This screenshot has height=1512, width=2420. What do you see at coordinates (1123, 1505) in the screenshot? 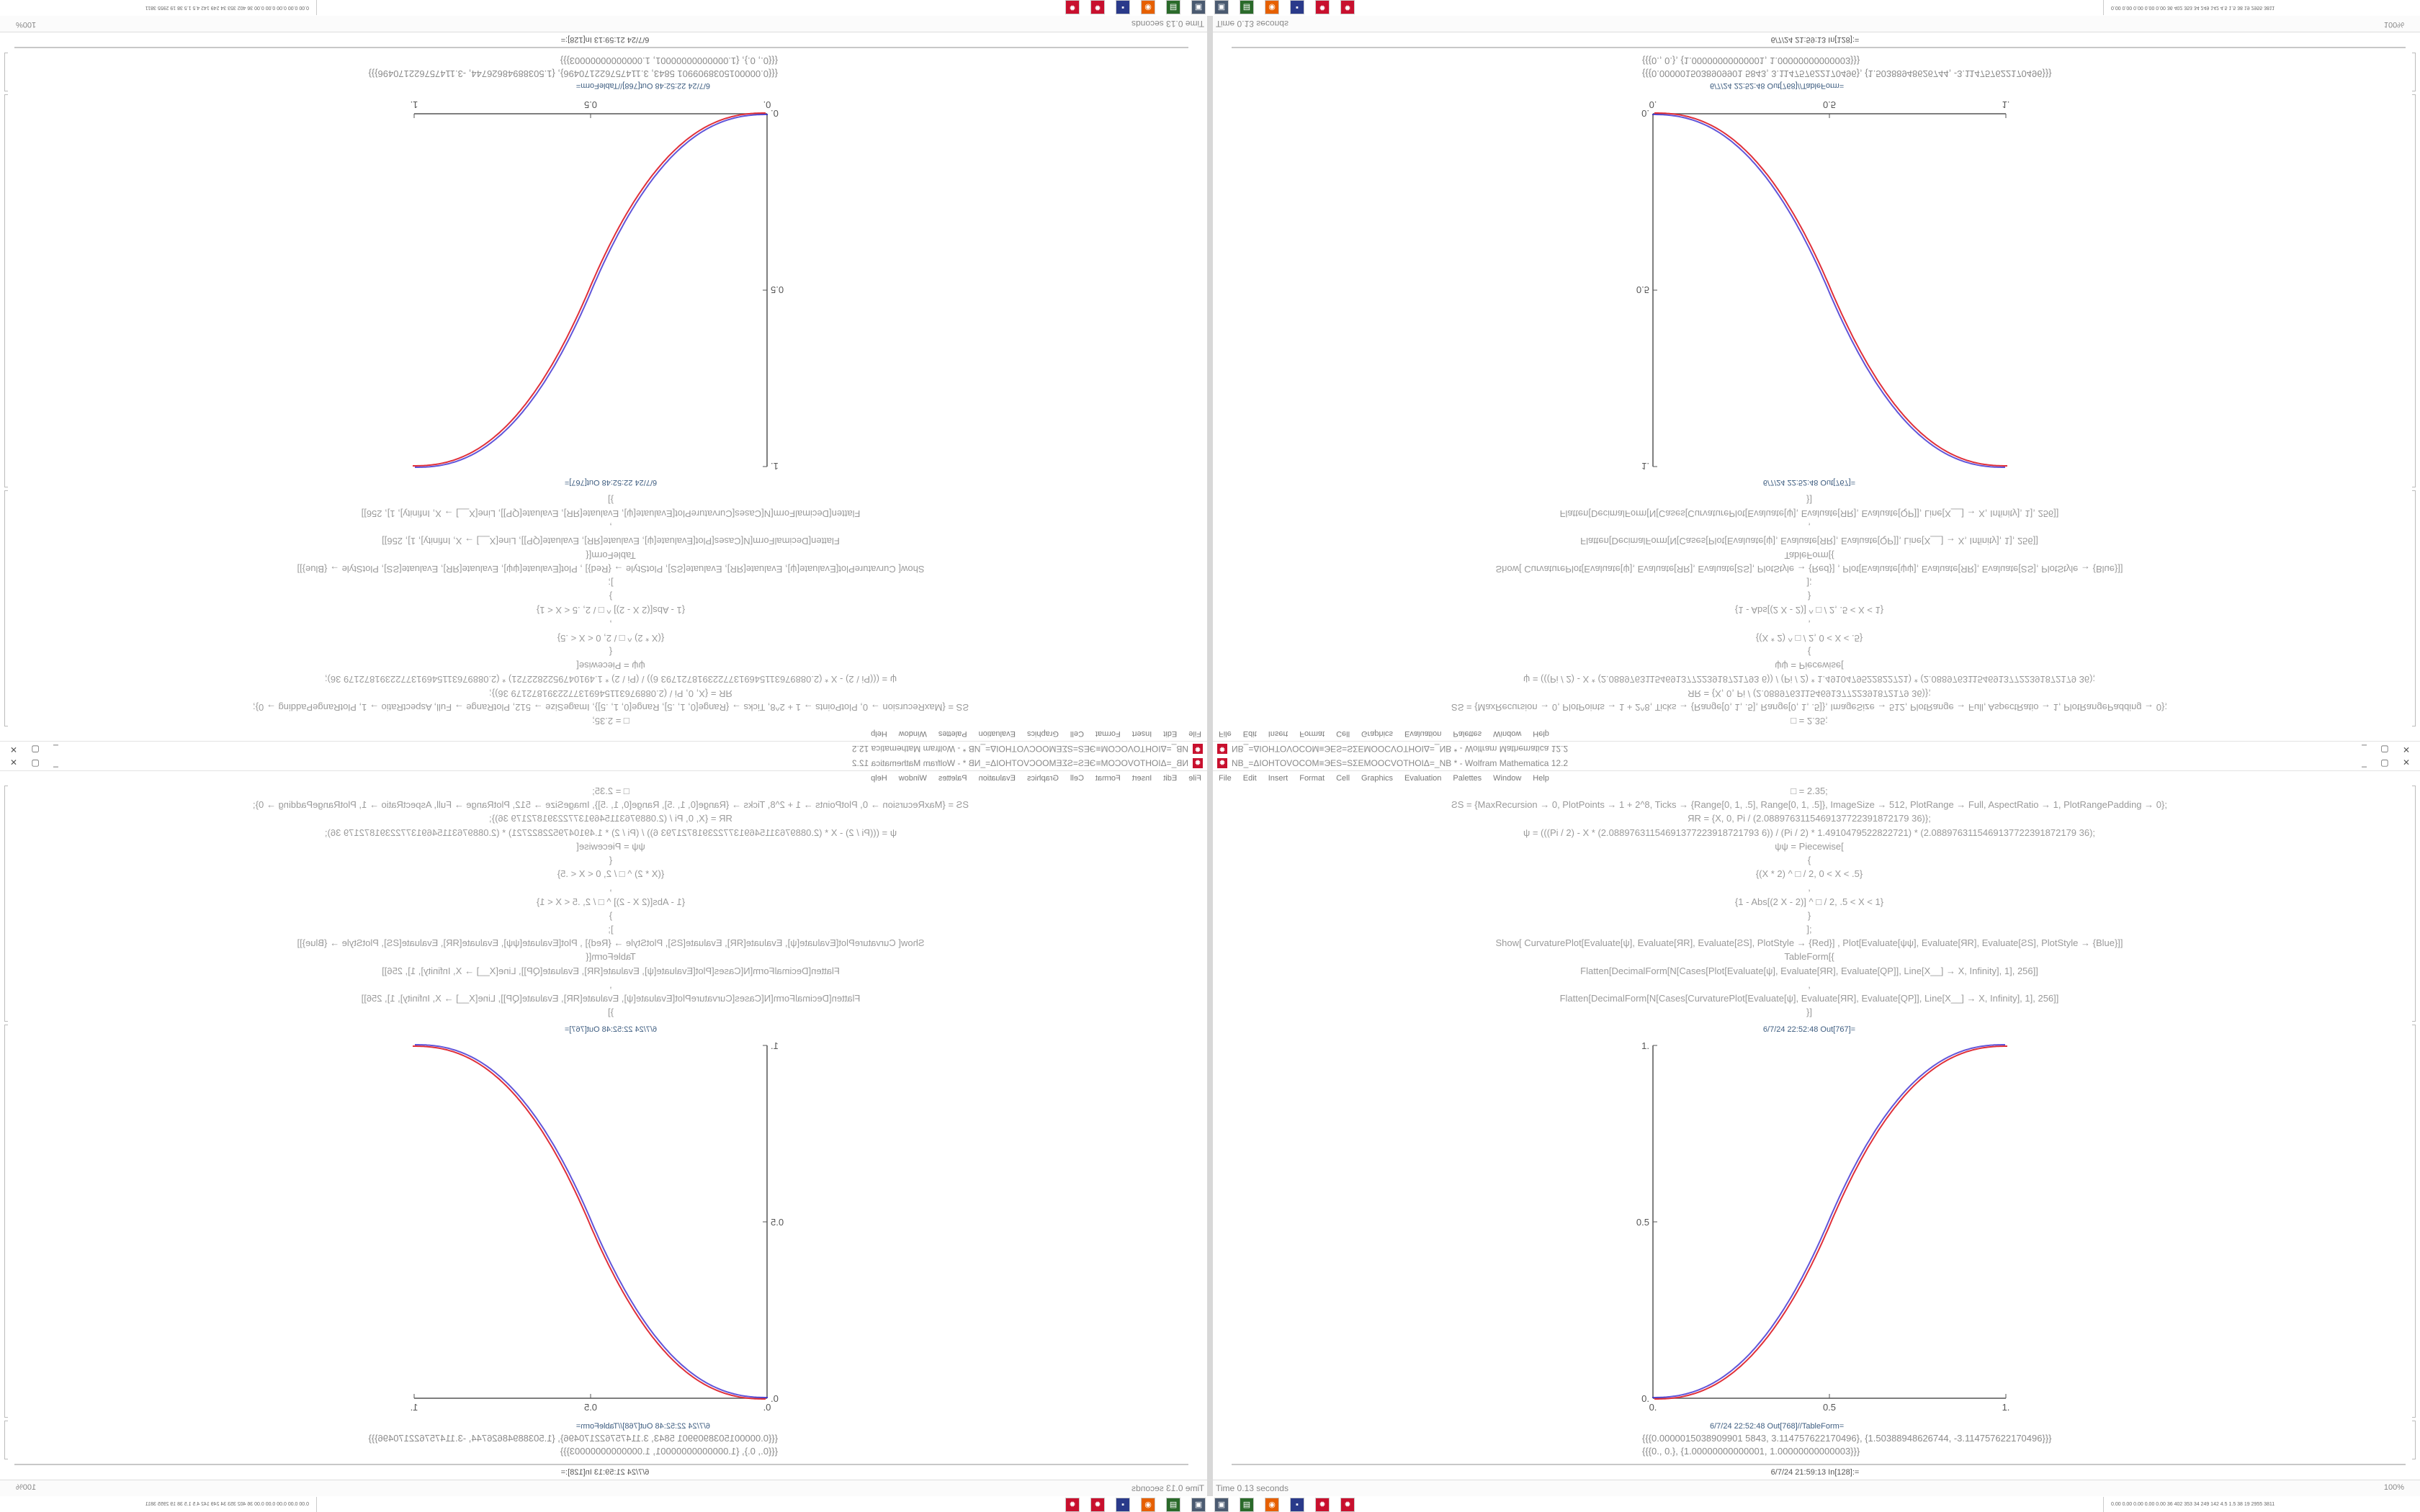
I see `save-disk-icon: ▪` at bounding box center [1123, 1505].